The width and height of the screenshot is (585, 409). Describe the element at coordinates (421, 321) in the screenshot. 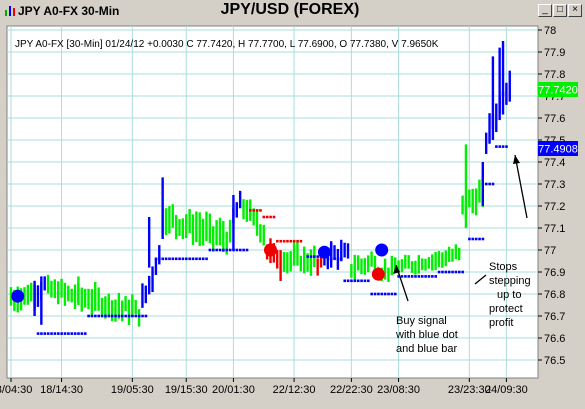

I see `buy-signal-line-1: Buy signal` at that location.